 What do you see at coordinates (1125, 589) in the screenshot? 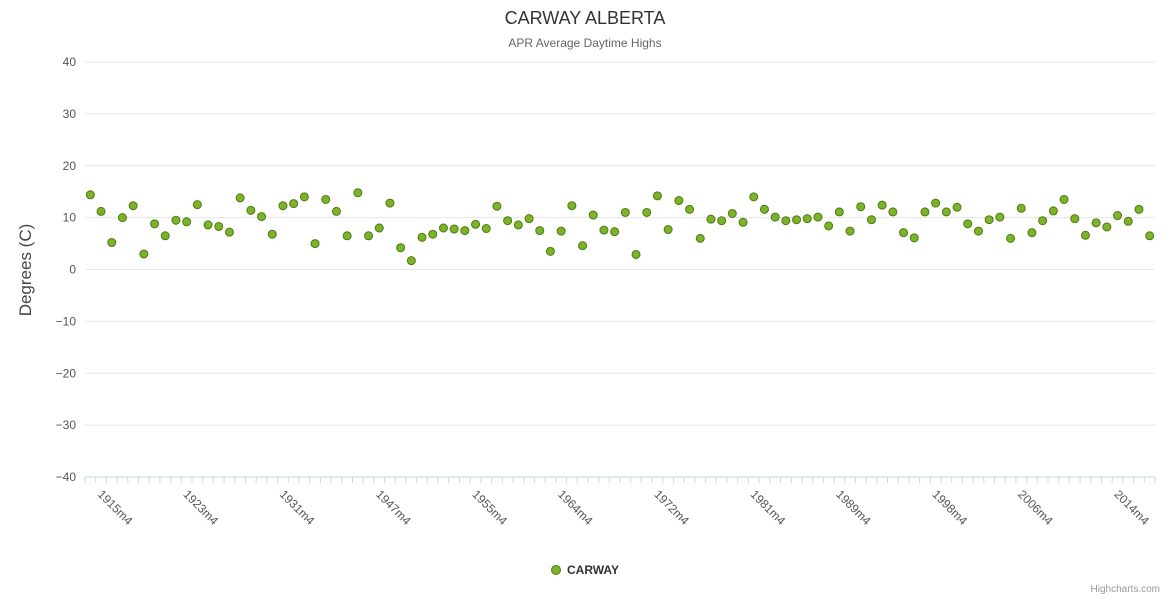
I see `highcharts-credits-link: Highcharts.com` at bounding box center [1125, 589].